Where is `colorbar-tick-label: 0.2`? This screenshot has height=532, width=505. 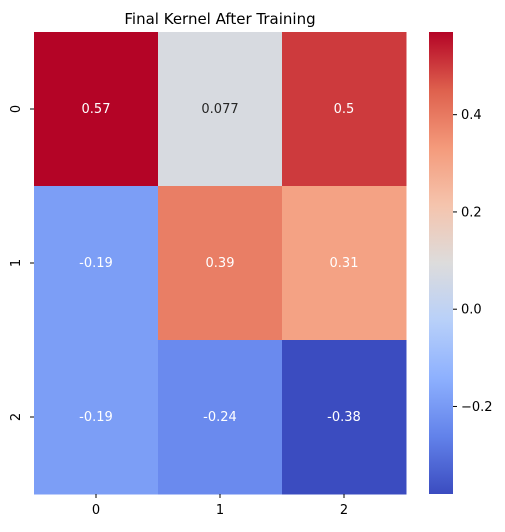
colorbar-tick-label: 0.2 is located at coordinates (471, 212).